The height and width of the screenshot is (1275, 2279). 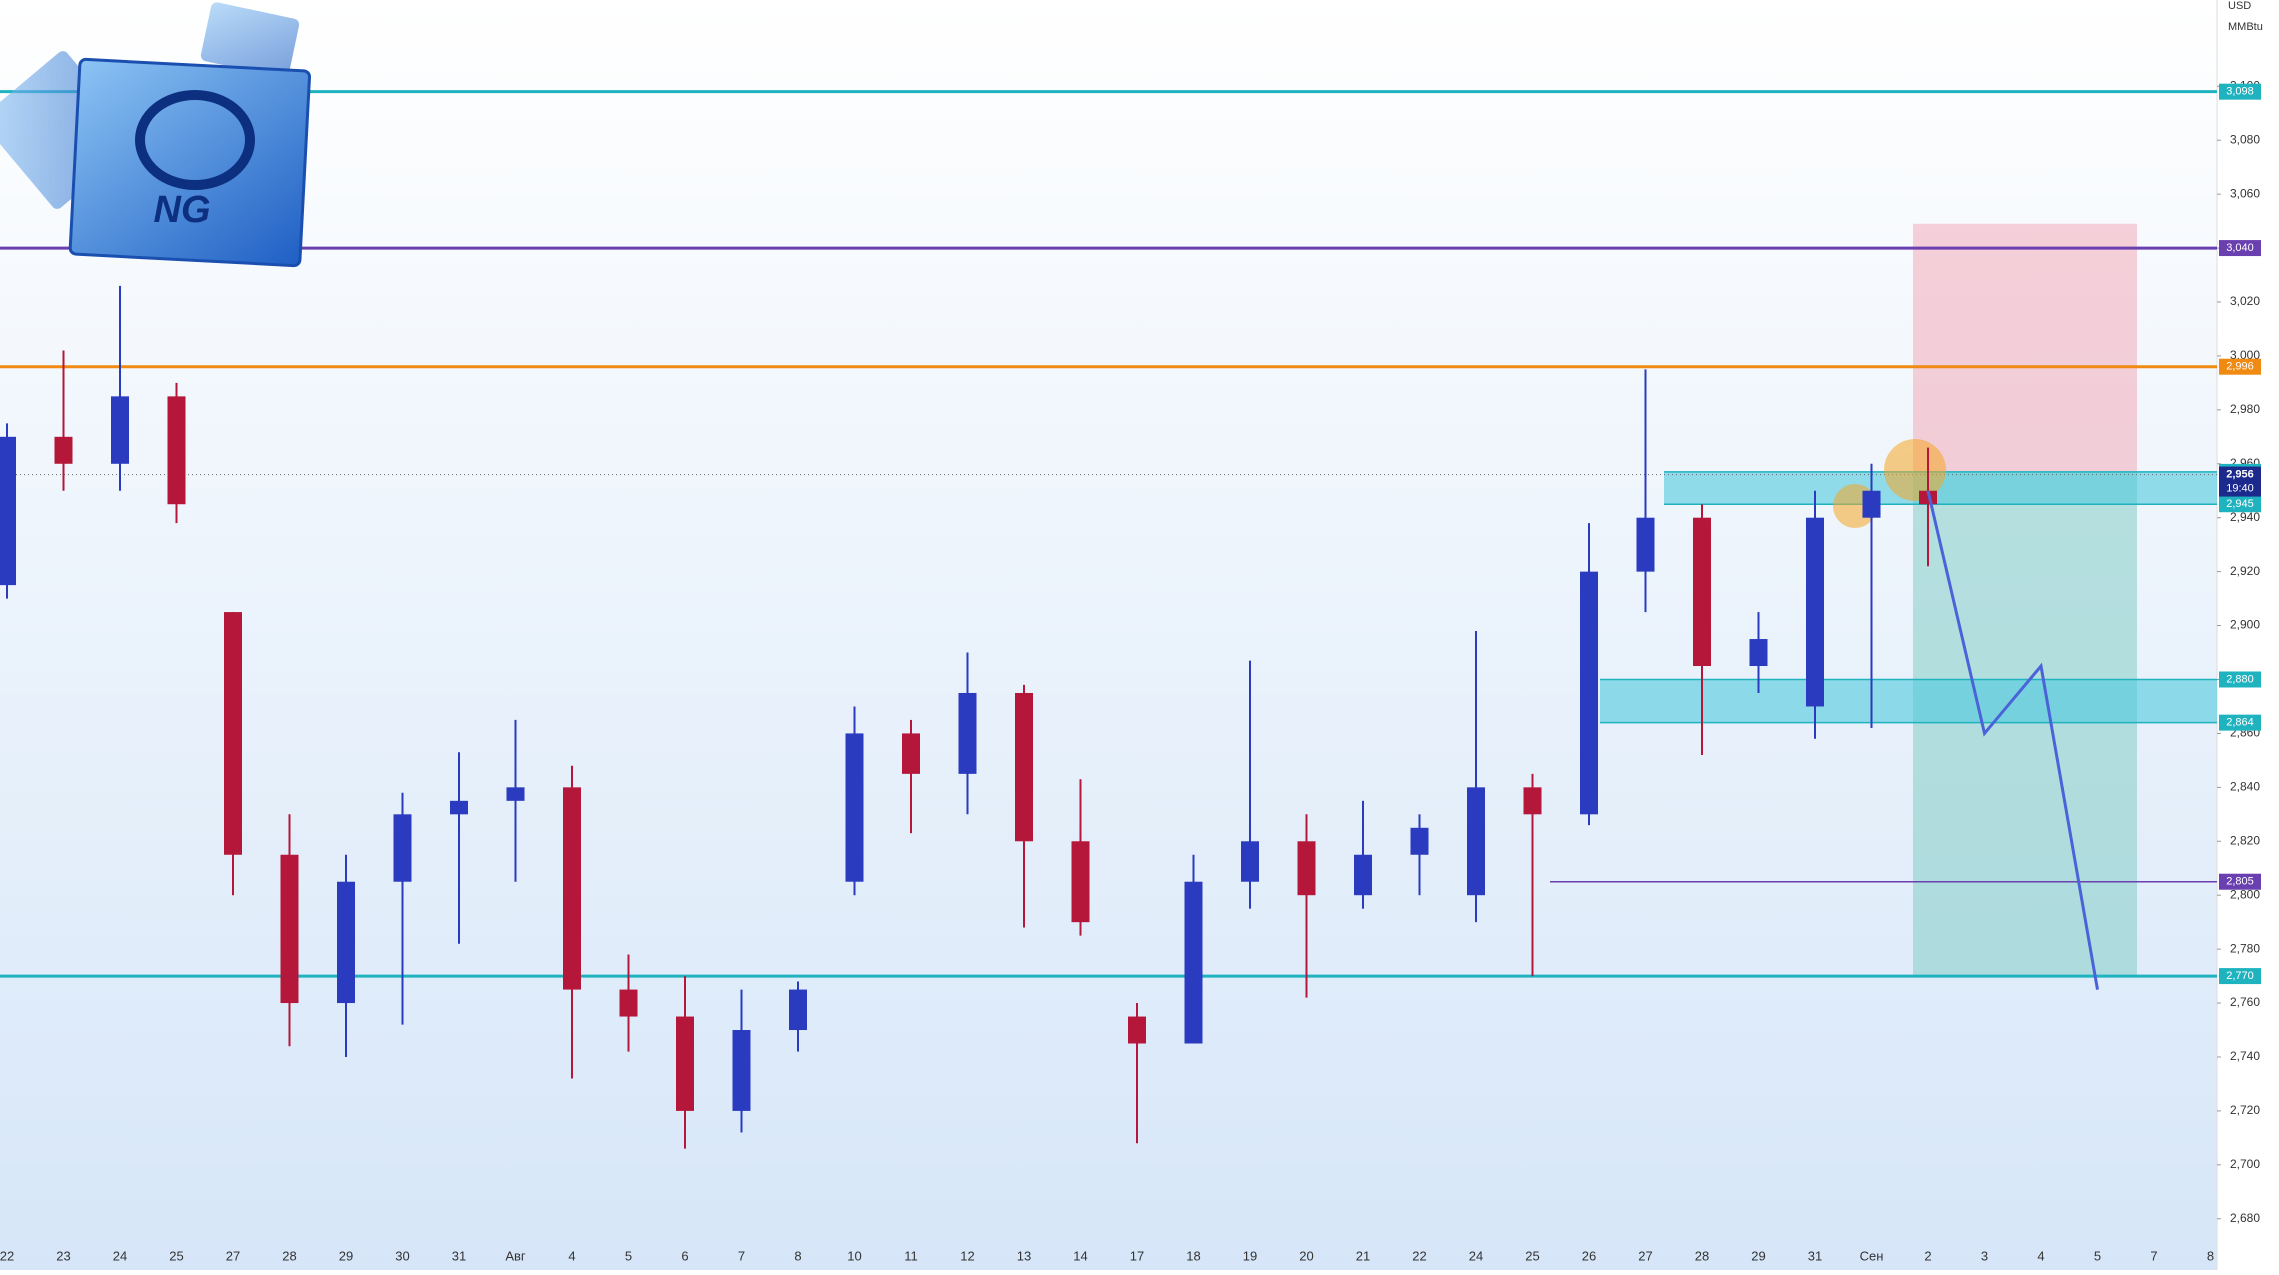 I want to click on zone, so click(x=1908, y=701).